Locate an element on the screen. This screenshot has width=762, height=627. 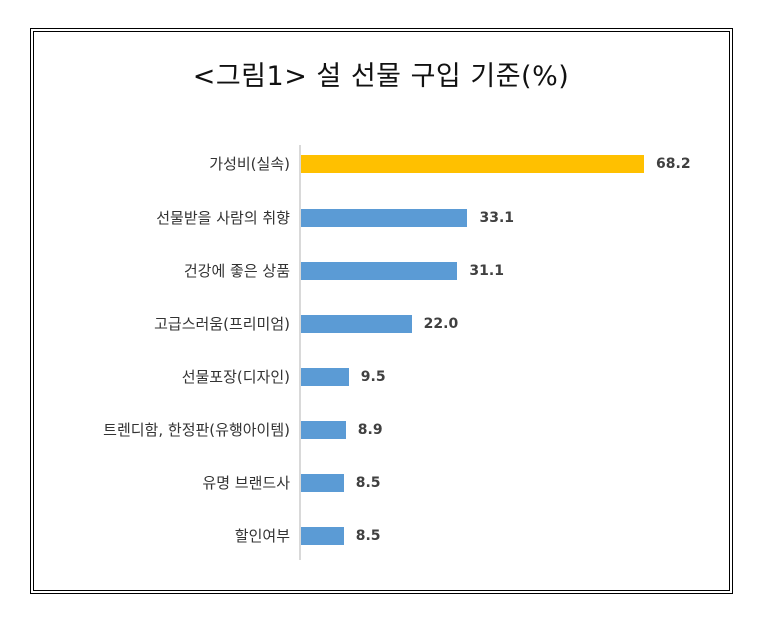
bar-row: 선물받을 사람의 취향 33.1 is located at coordinates (381, 218).